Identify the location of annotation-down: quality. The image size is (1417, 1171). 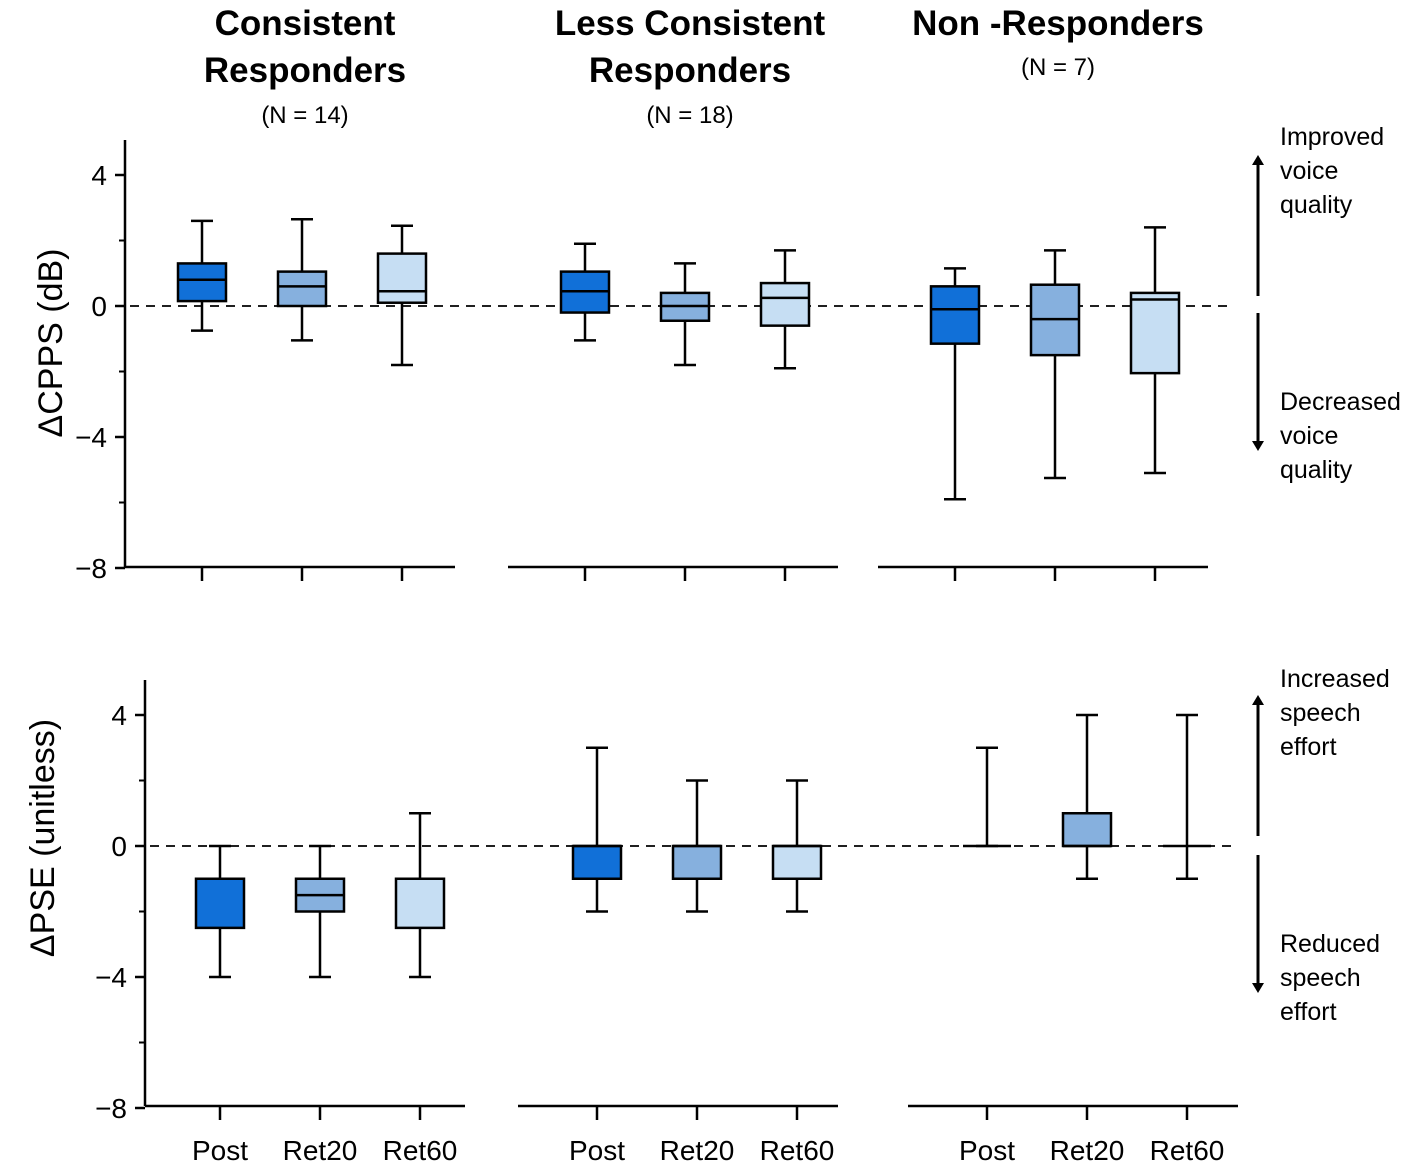
(1316, 470).